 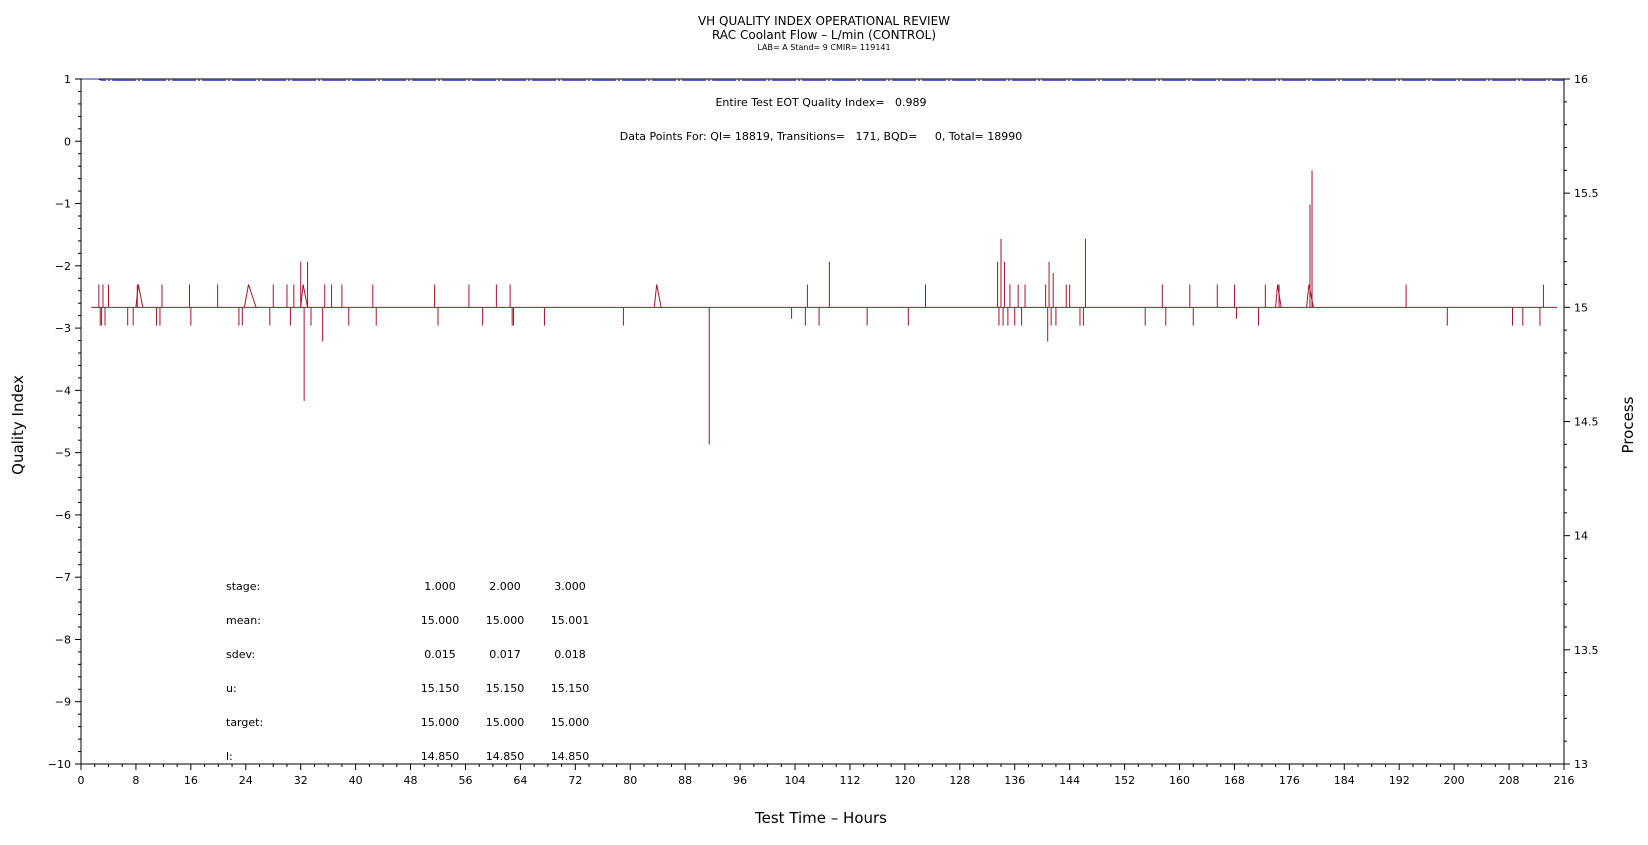 I want to click on stats-cell: 0.017, so click(x=505, y=654).